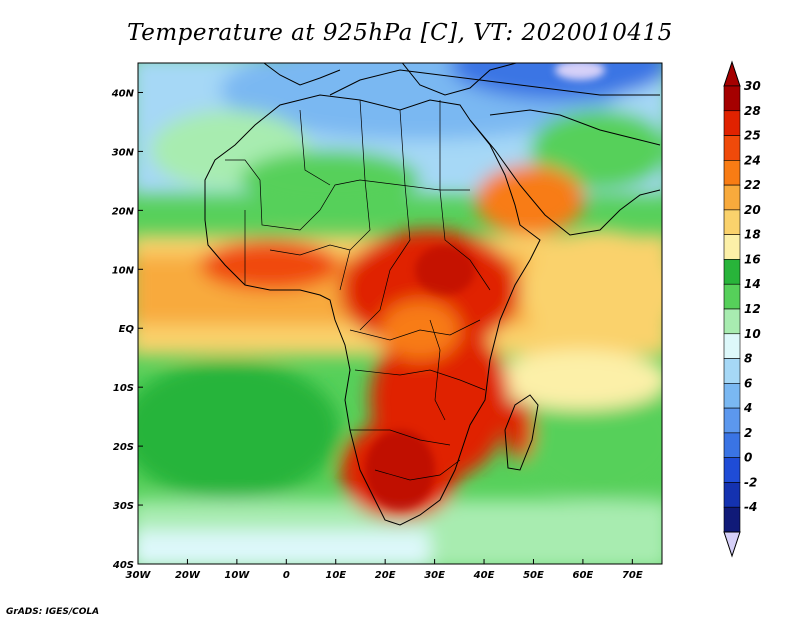 The image size is (800, 618). What do you see at coordinates (335, 575) in the screenshot?
I see `lon-tick-label: 10E` at bounding box center [335, 575].